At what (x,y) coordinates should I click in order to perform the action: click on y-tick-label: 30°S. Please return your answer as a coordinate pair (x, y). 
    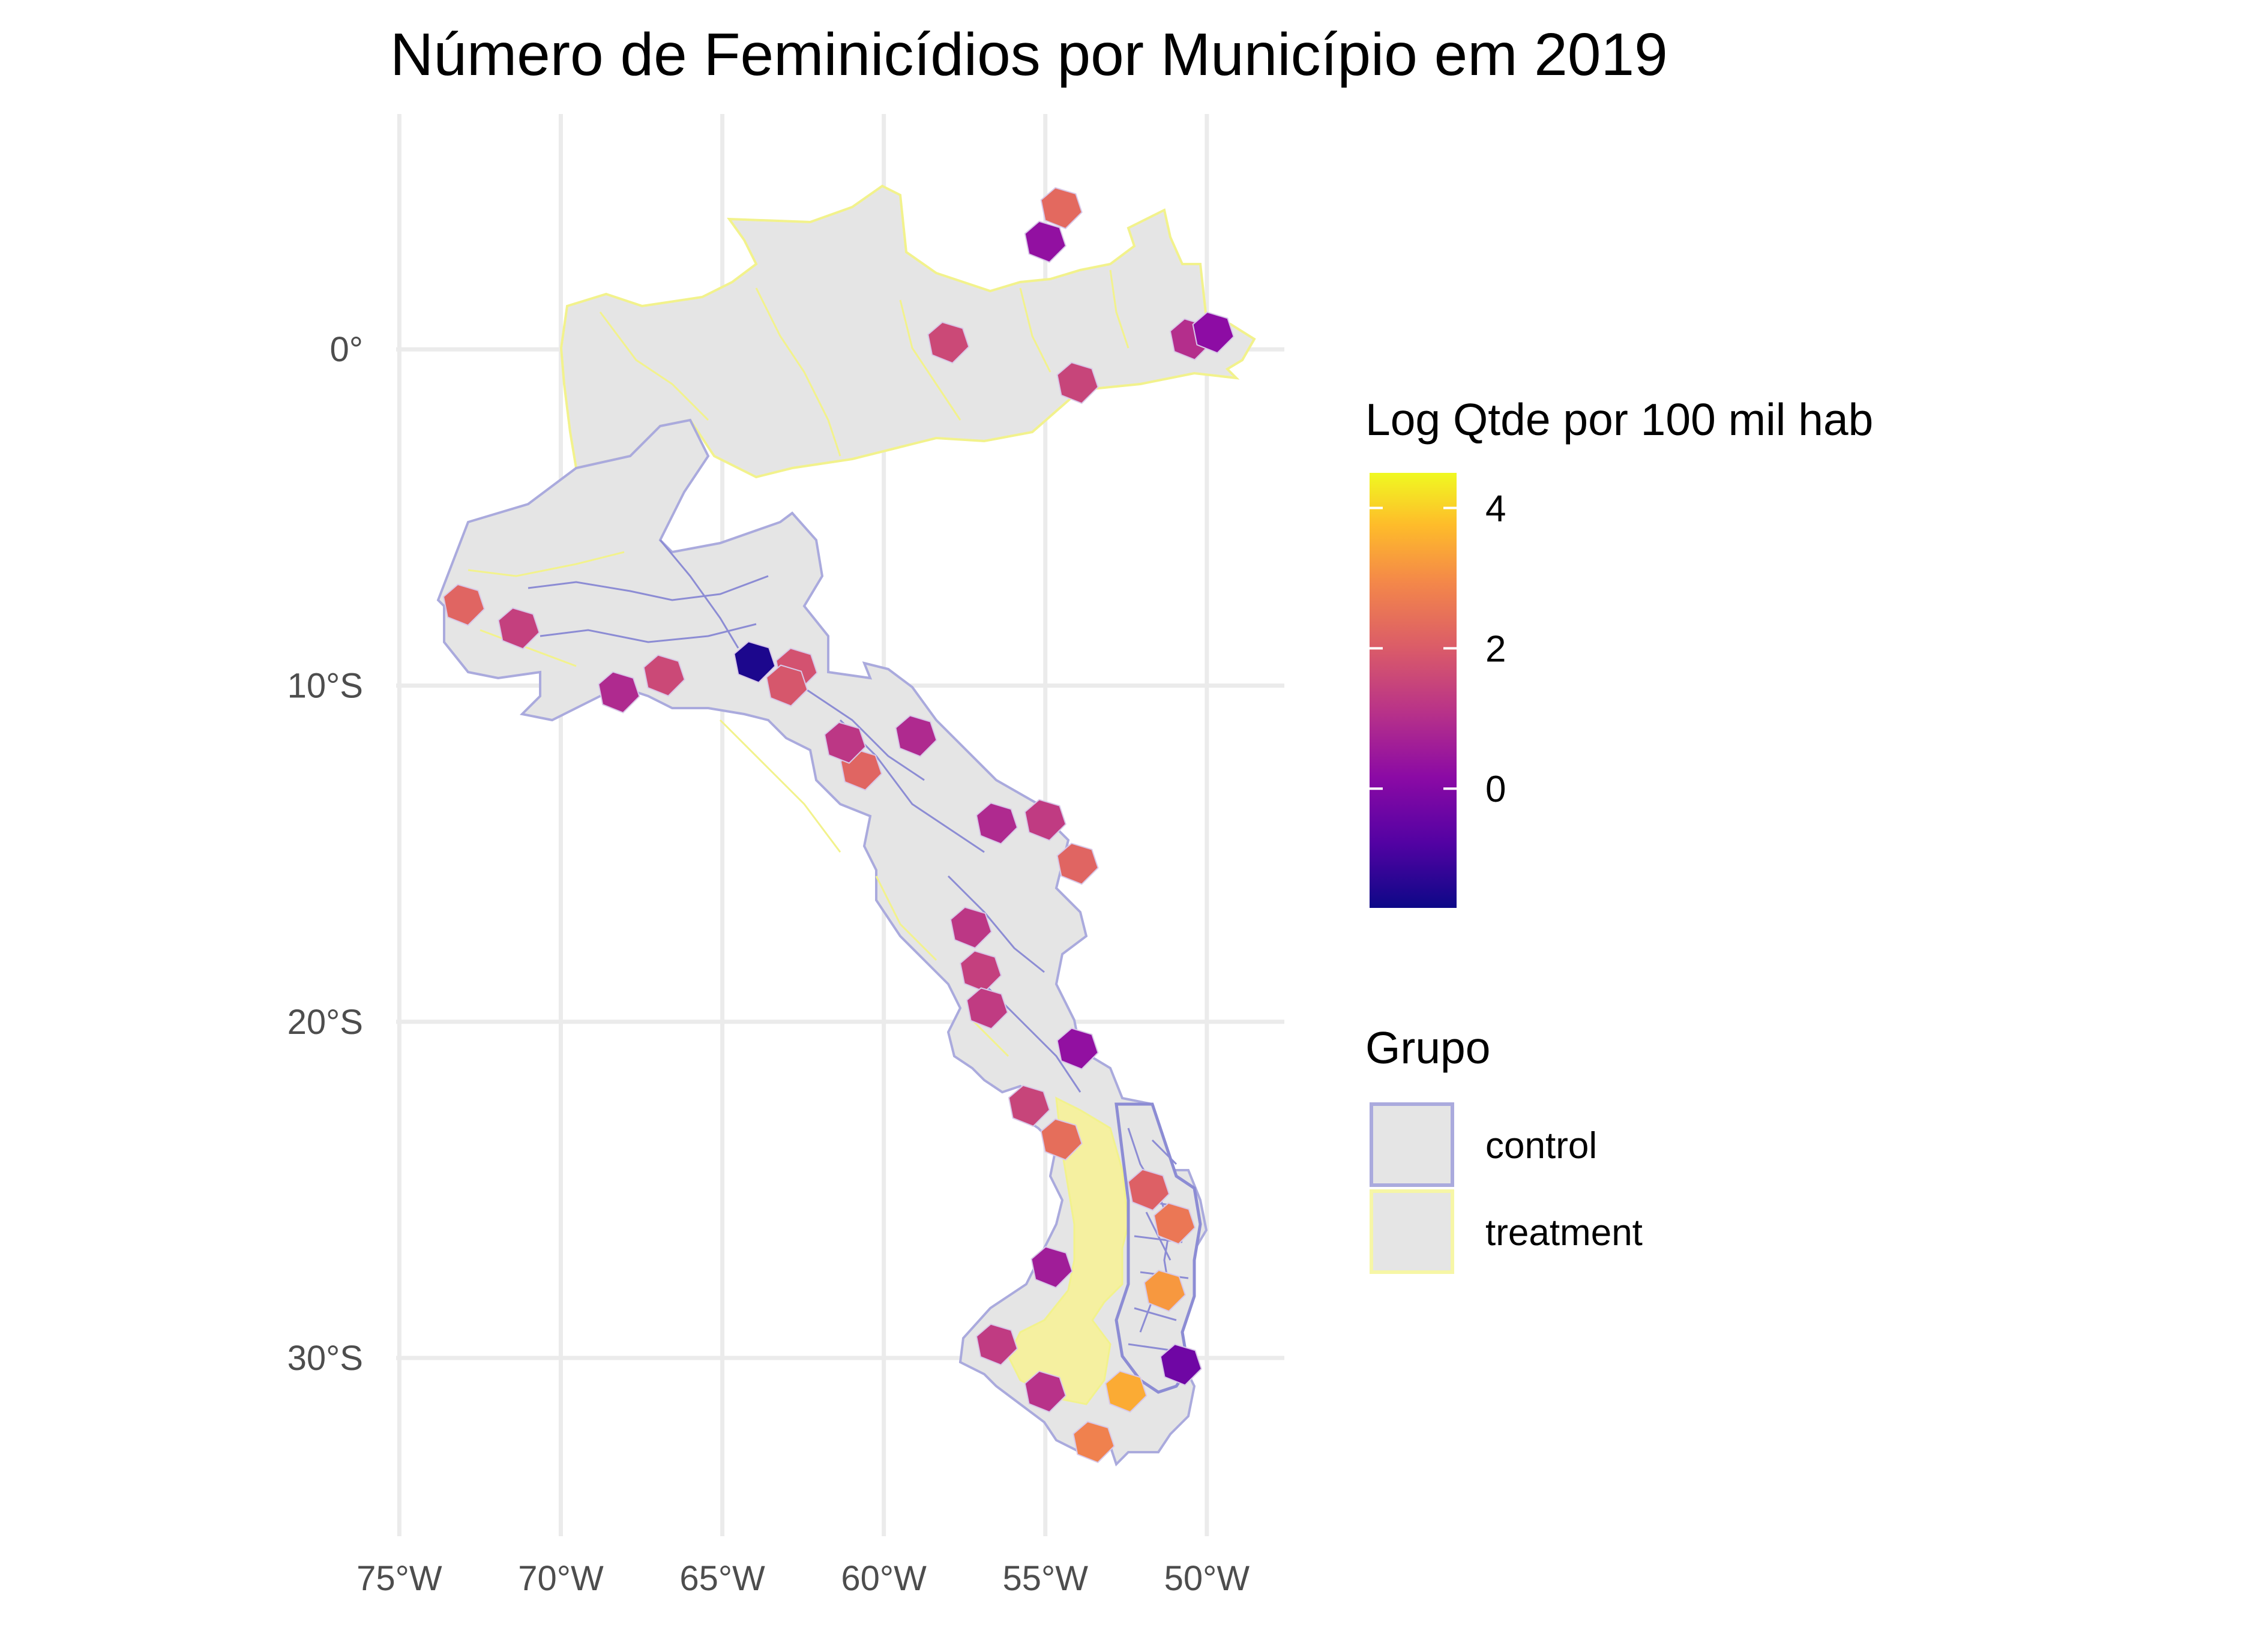
    Looking at the image, I should click on (325, 1359).